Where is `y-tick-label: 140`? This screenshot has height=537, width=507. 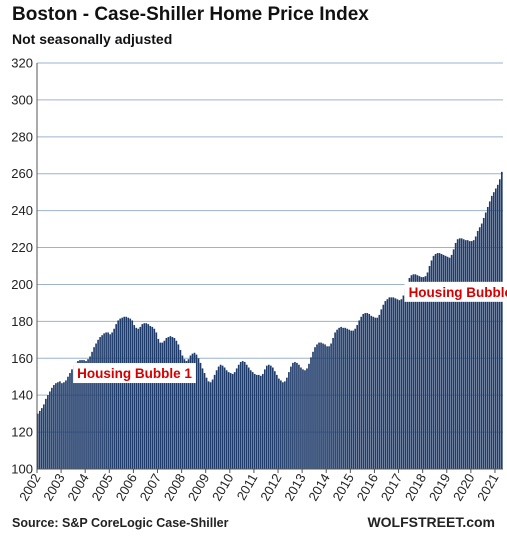
y-tick-label: 140 is located at coordinates (22, 395).